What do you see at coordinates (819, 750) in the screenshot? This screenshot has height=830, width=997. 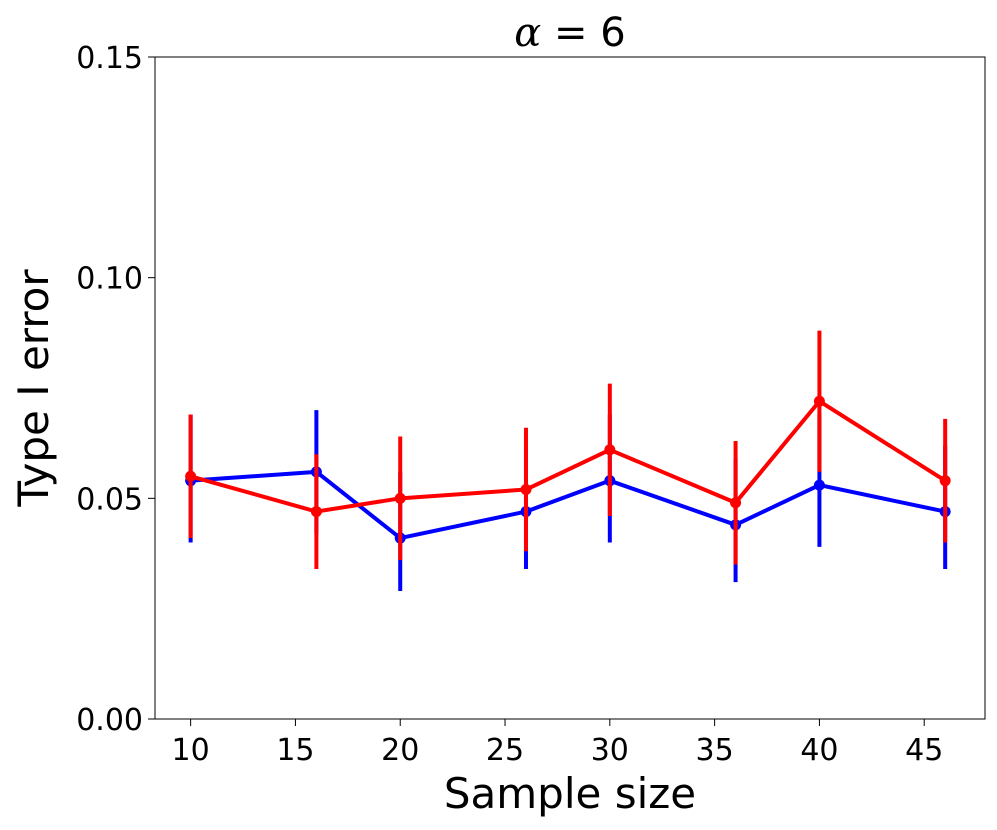 I see `x-tick-label-40: 40` at bounding box center [819, 750].